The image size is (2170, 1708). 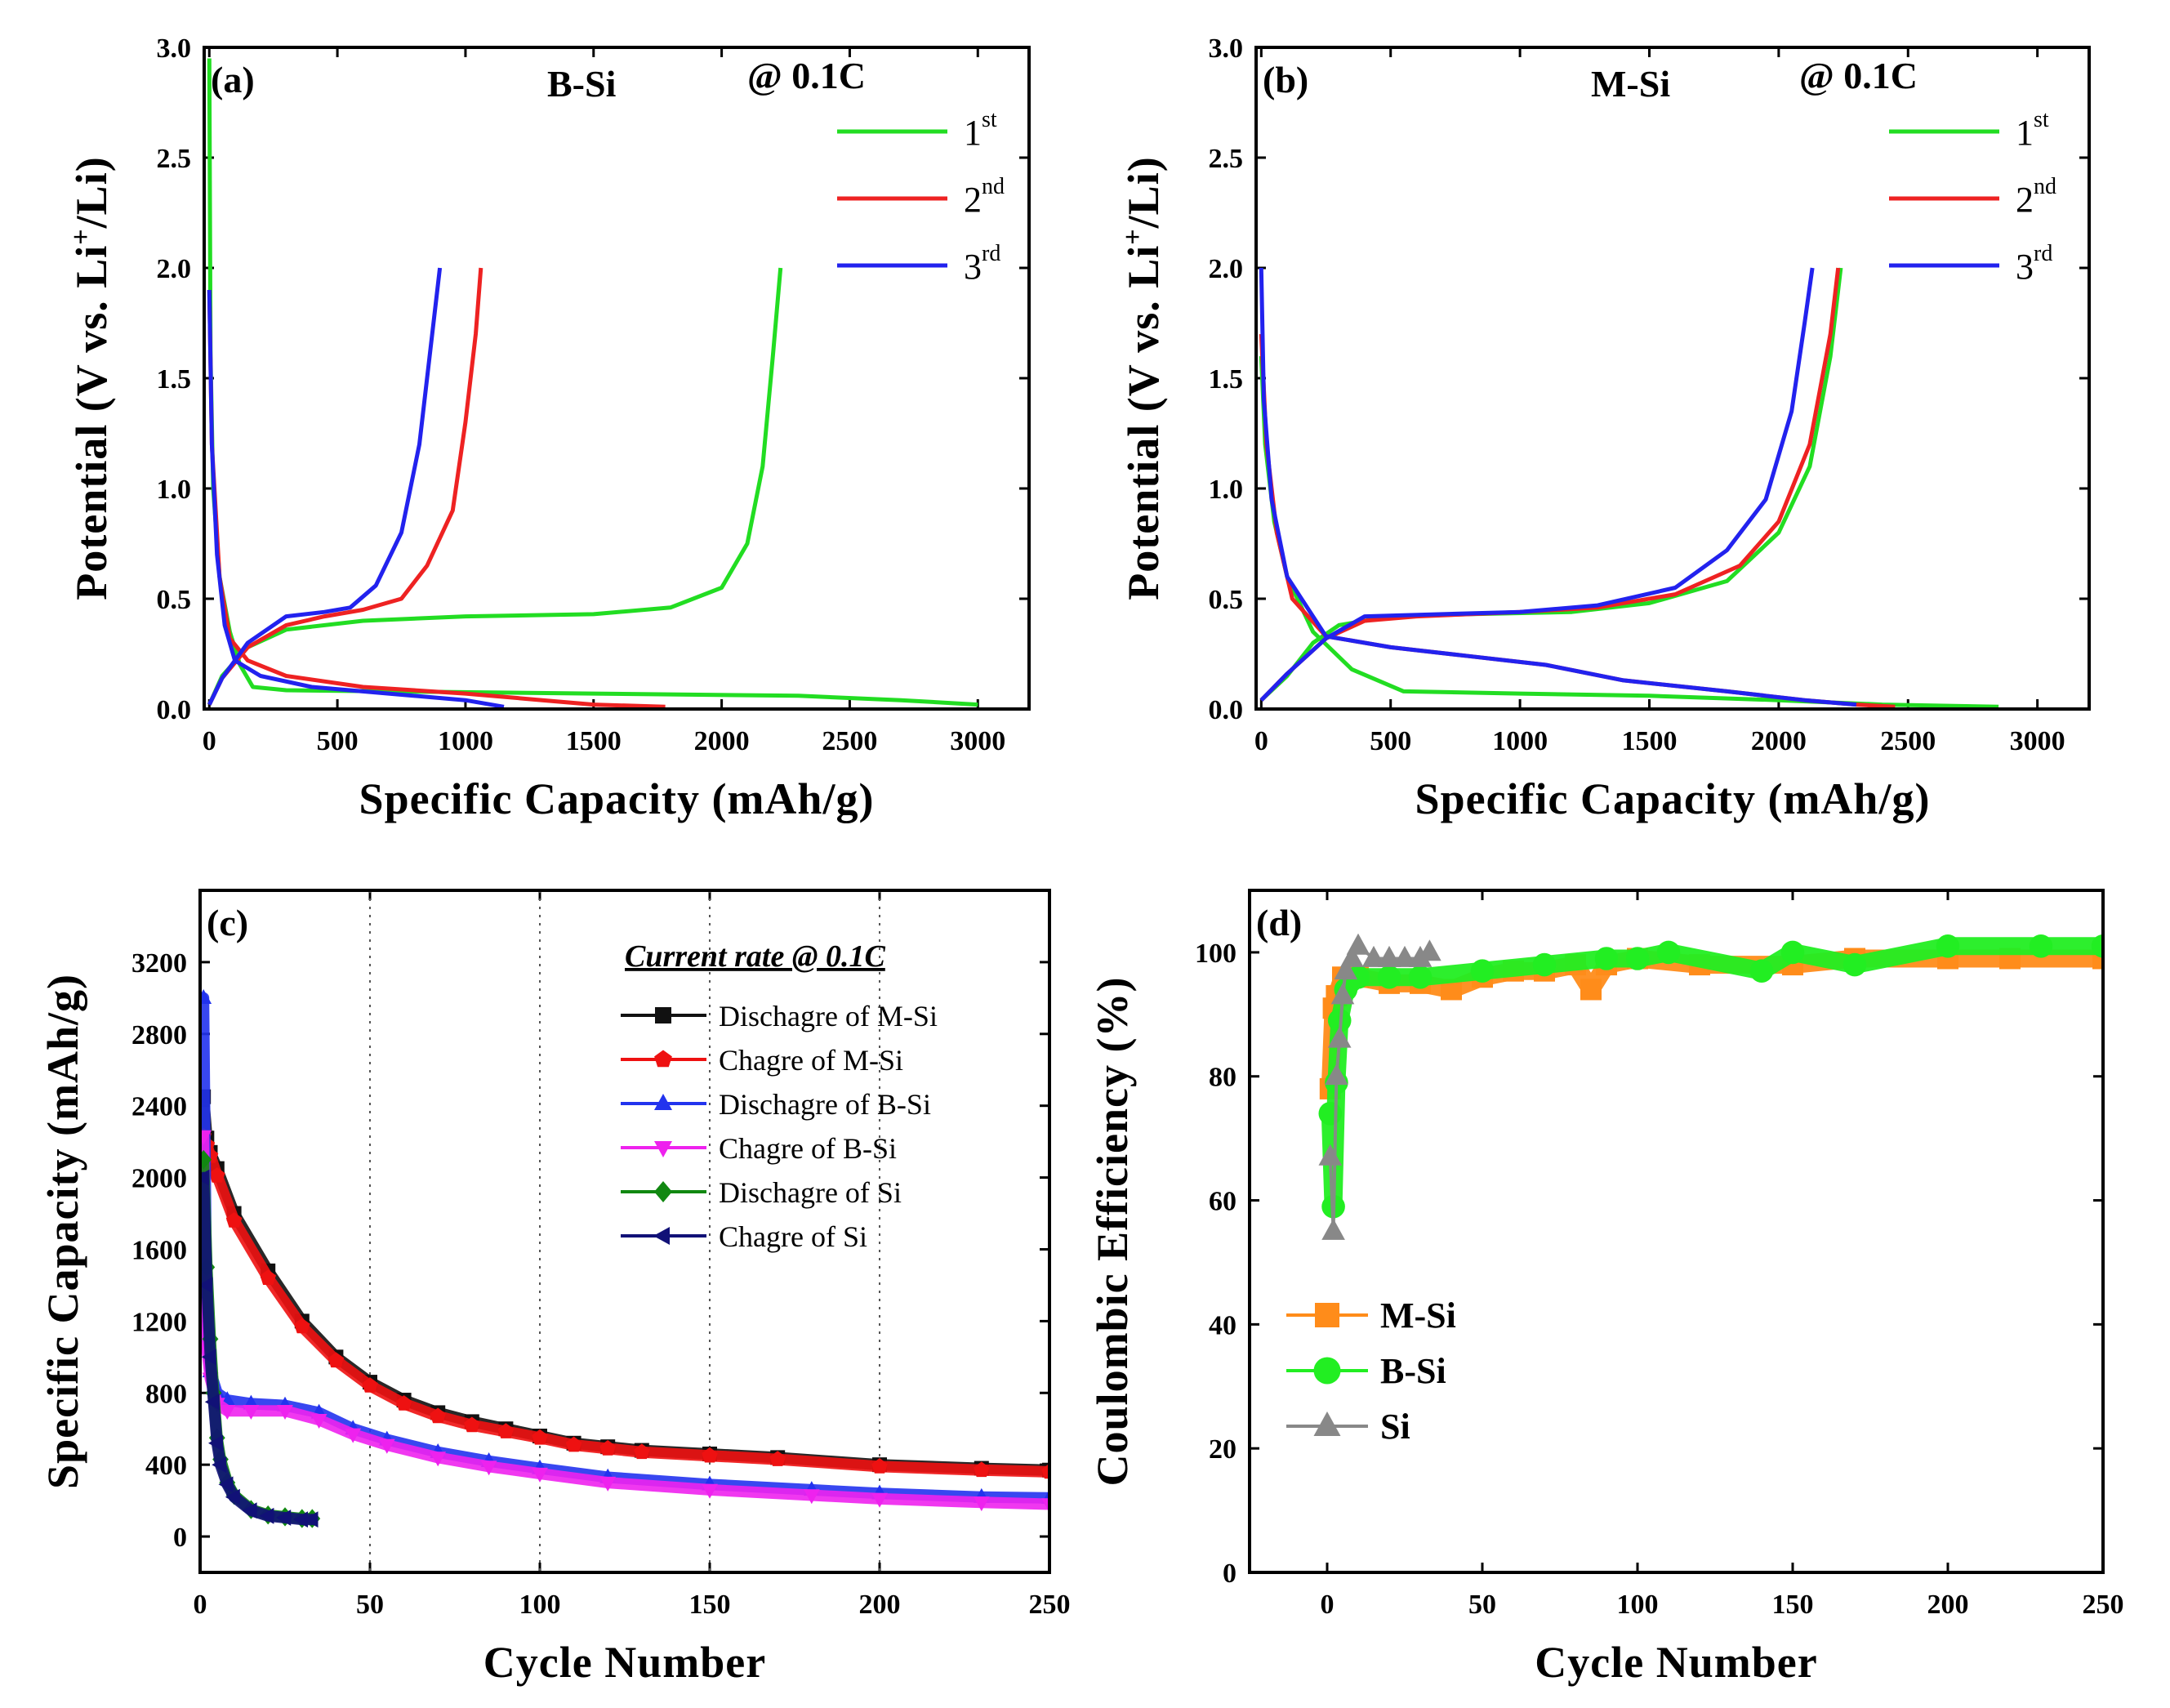 I want to click on y-tick-label: 1200, so click(x=159, y=1322).